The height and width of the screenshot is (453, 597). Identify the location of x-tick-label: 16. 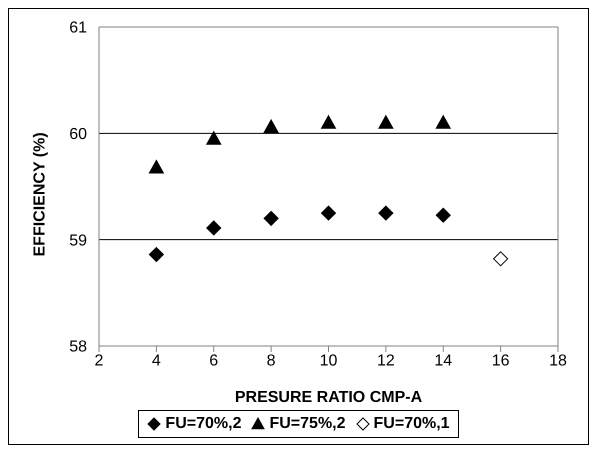
(501, 361).